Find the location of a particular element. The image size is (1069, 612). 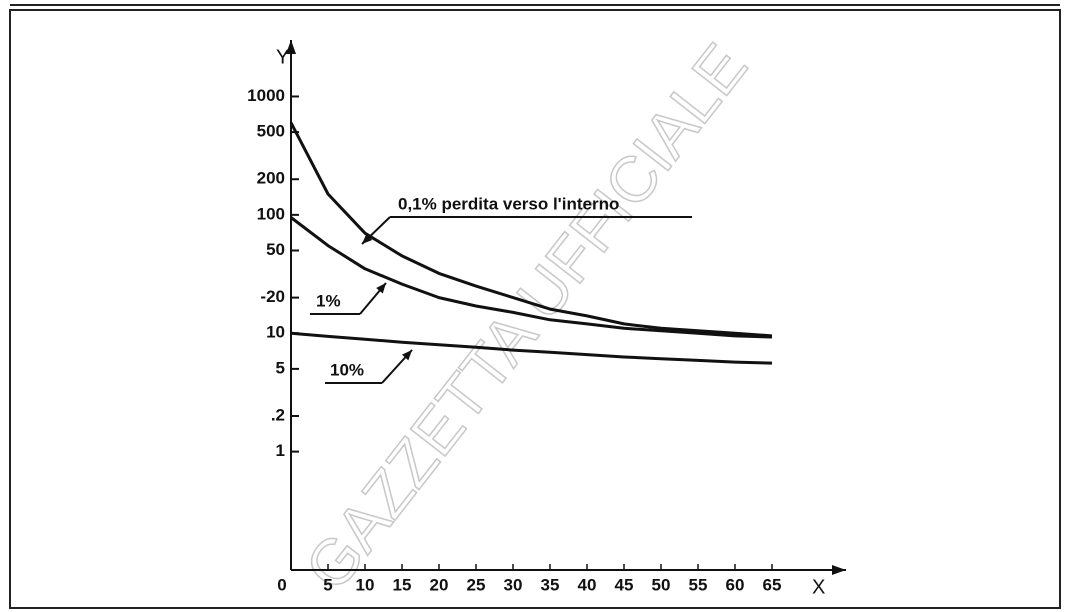

y-tick-label: 100 is located at coordinates (271, 213).